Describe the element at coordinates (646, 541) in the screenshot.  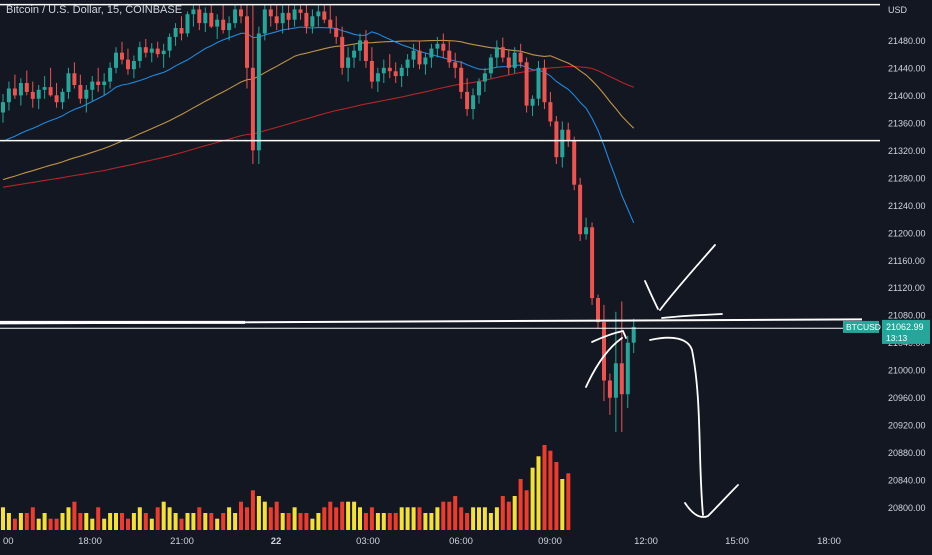
I see `time-tick-label: 12:00` at that location.